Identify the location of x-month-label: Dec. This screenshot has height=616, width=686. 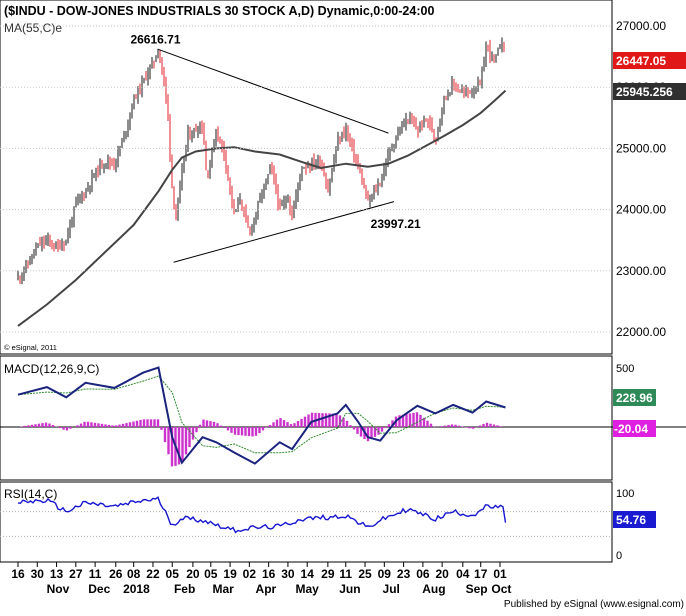
(99, 589).